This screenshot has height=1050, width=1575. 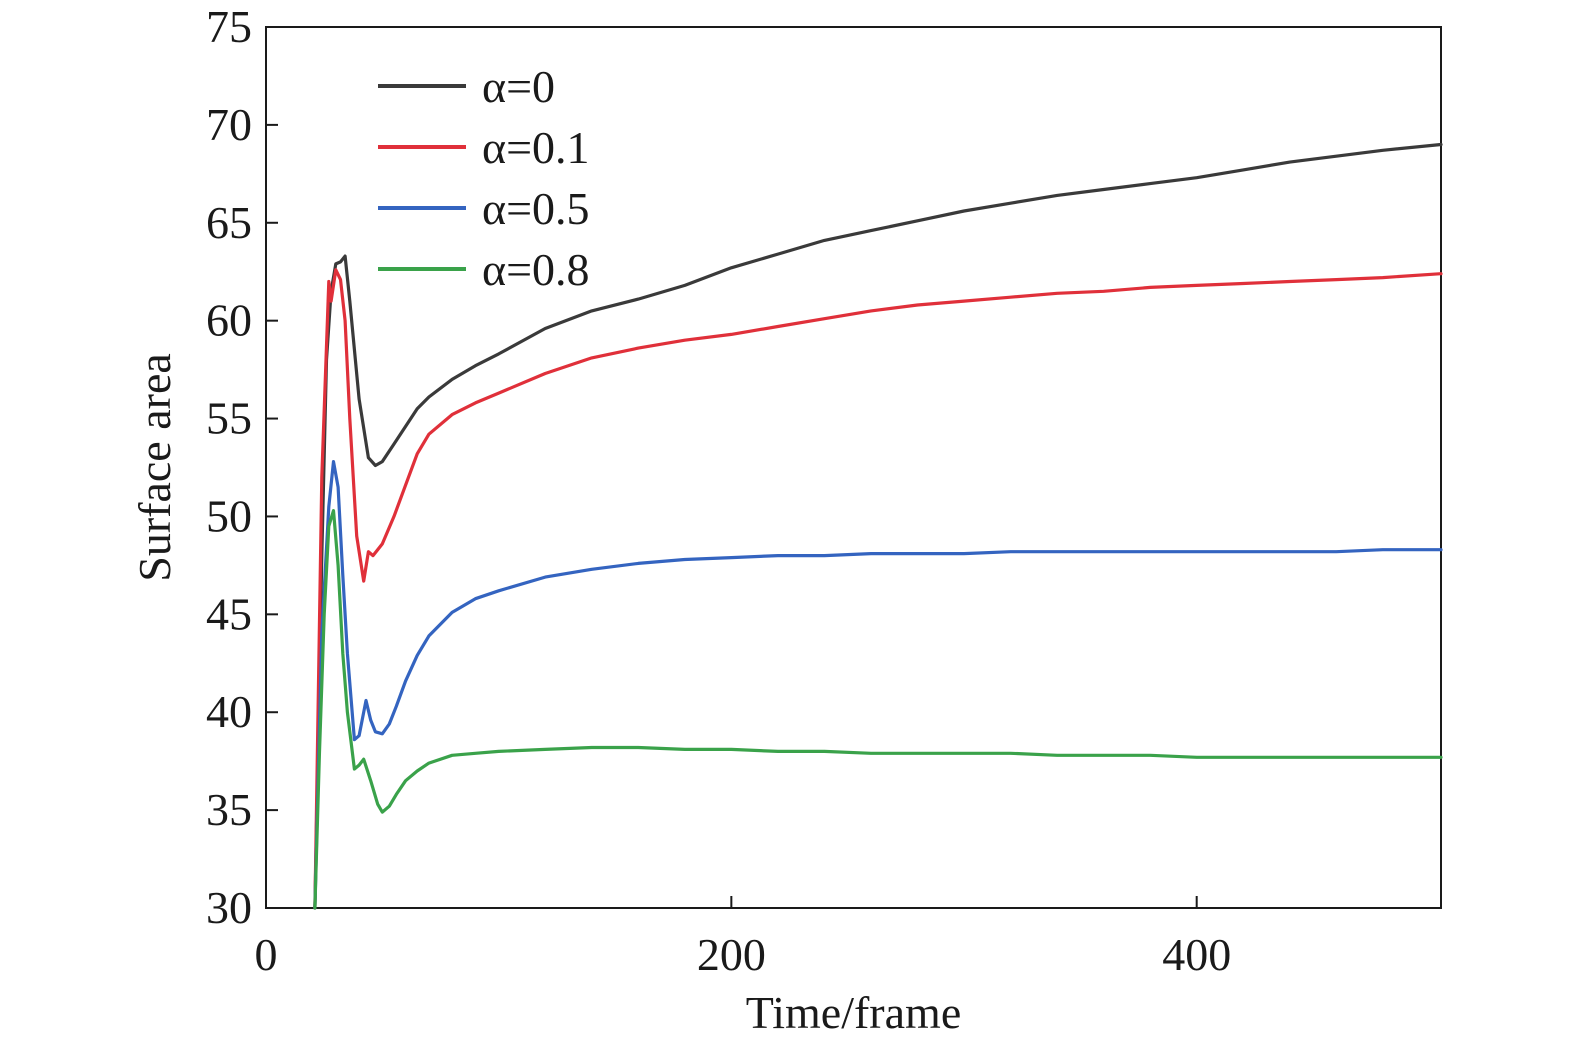 What do you see at coordinates (536, 147) in the screenshot?
I see `legend-label-1: α=0.1` at bounding box center [536, 147].